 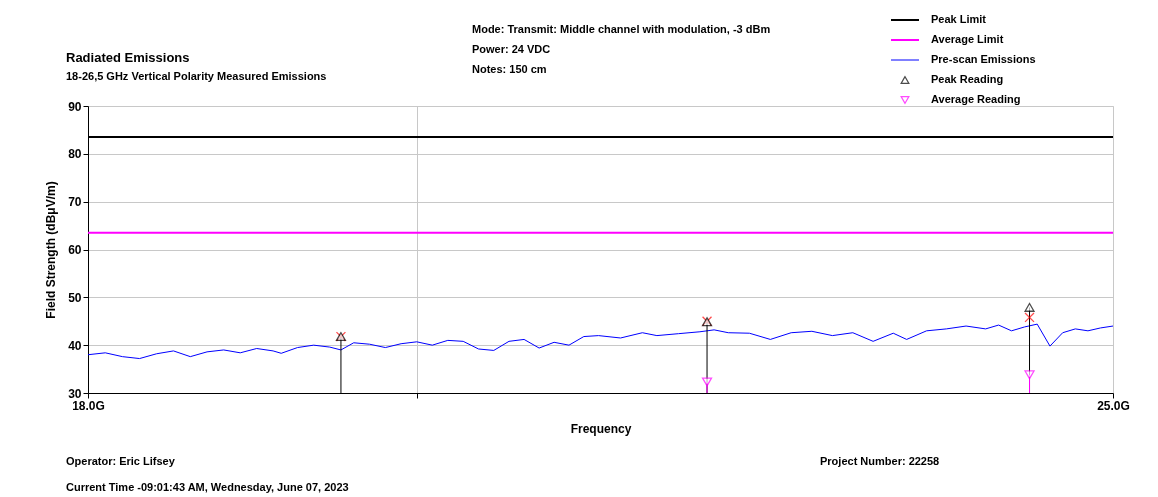 What do you see at coordinates (75, 202) in the screenshot?
I see `y-tick-label: 70` at bounding box center [75, 202].